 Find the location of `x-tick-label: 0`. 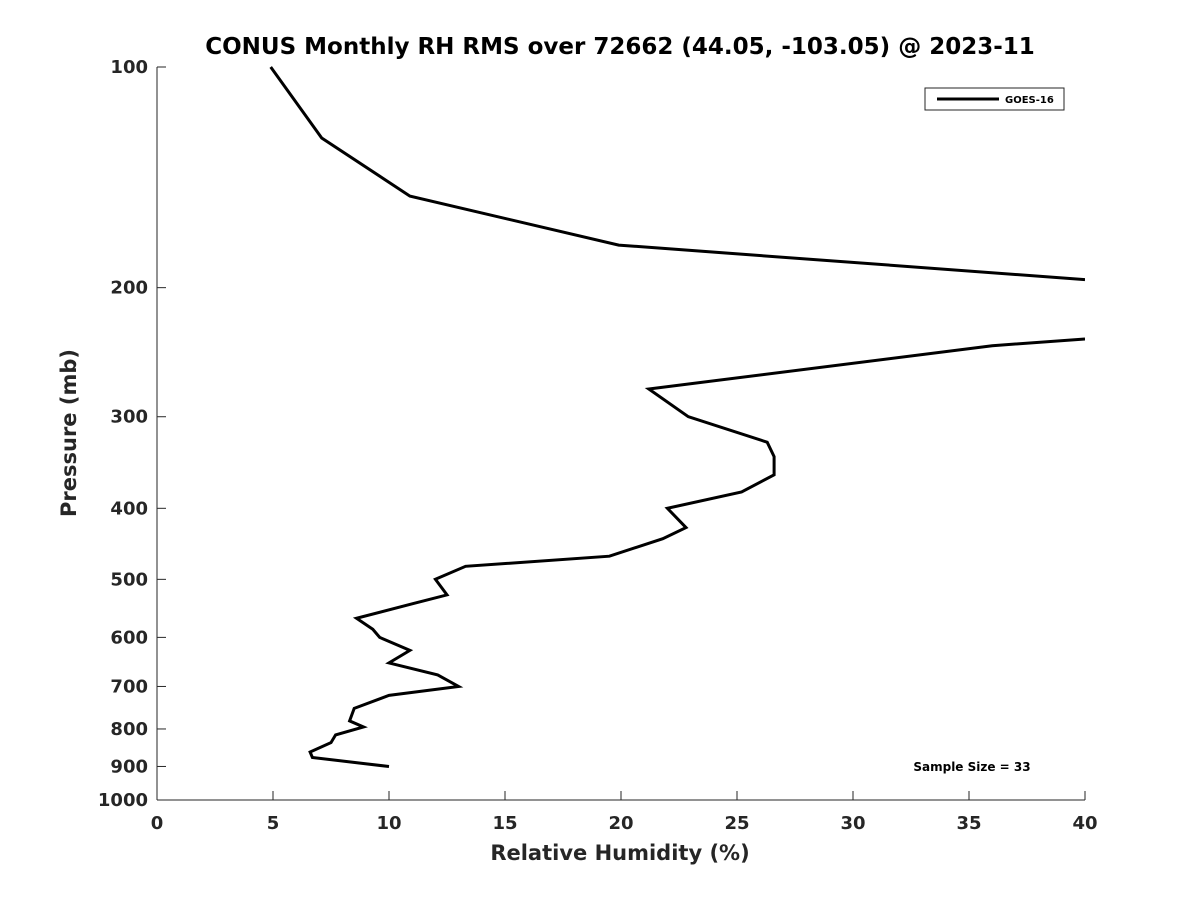

x-tick-label: 0 is located at coordinates (157, 823).